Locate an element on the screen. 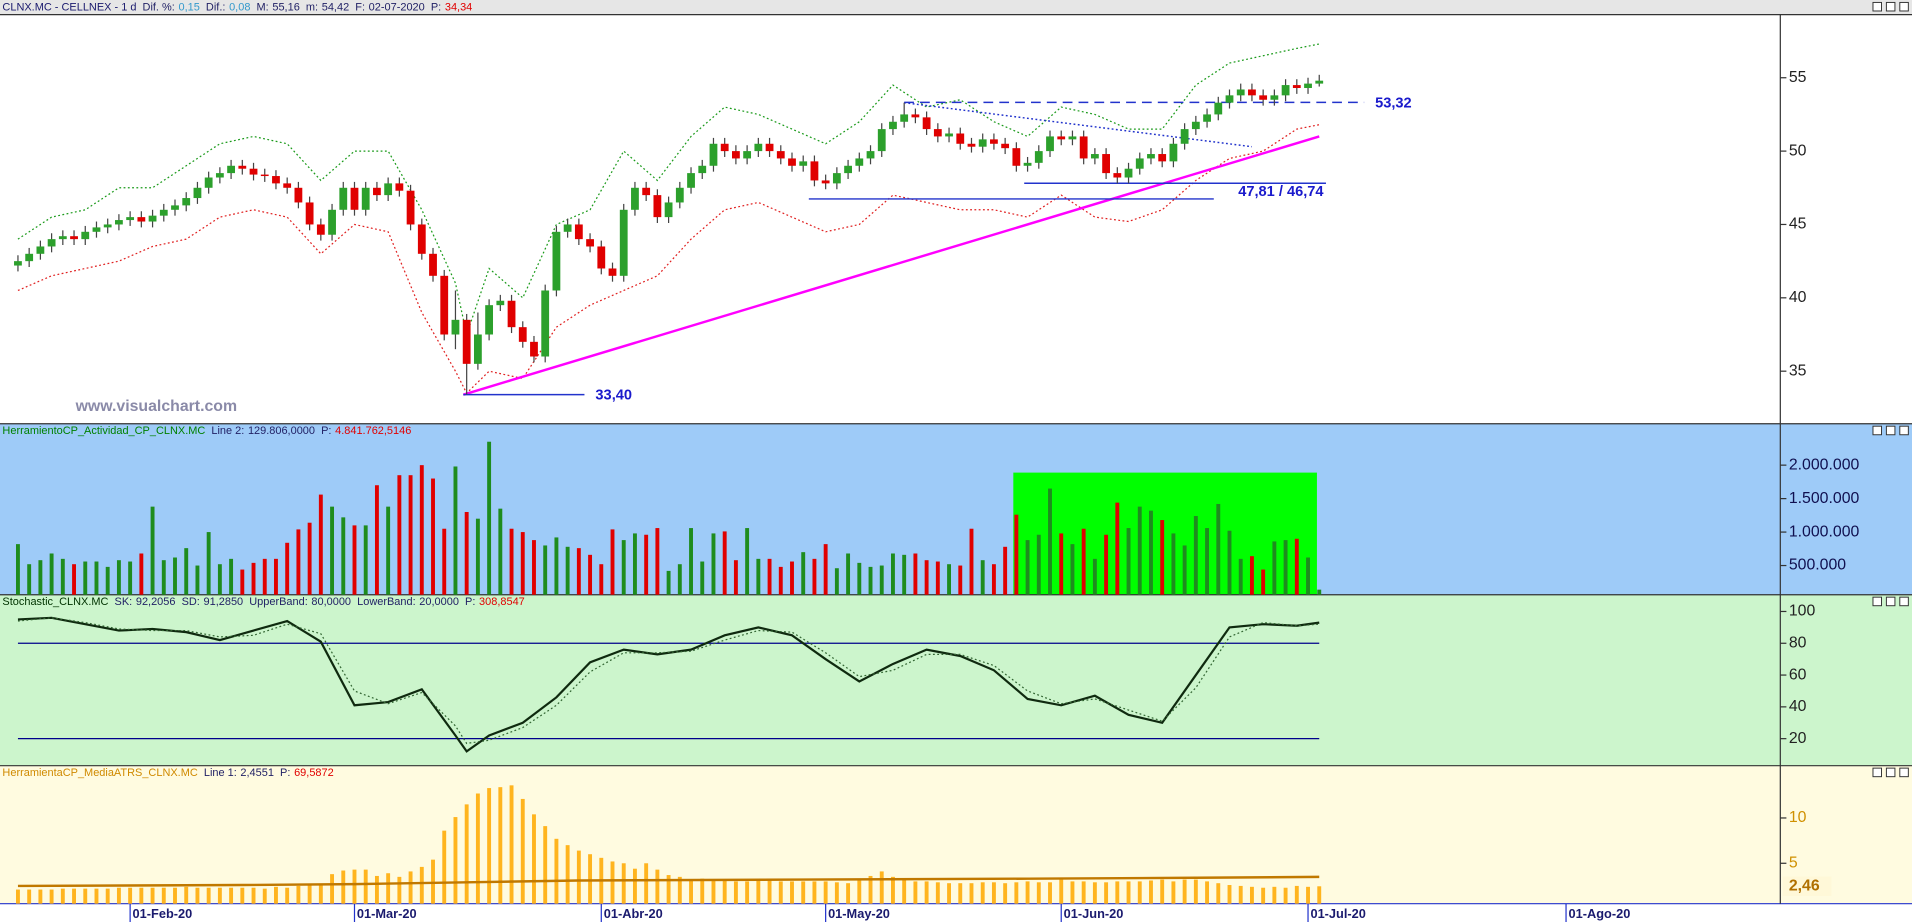 The height and width of the screenshot is (922, 1912). y-tick-label: 35 is located at coordinates (1798, 370).